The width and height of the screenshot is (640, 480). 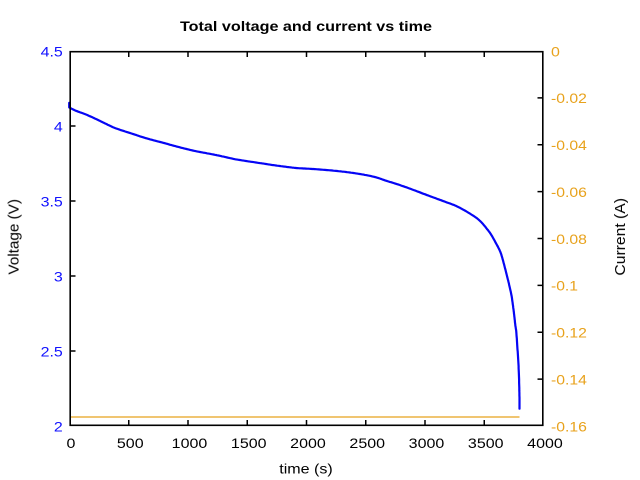 What do you see at coordinates (190, 443) in the screenshot?
I see `svg-text: 1000` at bounding box center [190, 443].